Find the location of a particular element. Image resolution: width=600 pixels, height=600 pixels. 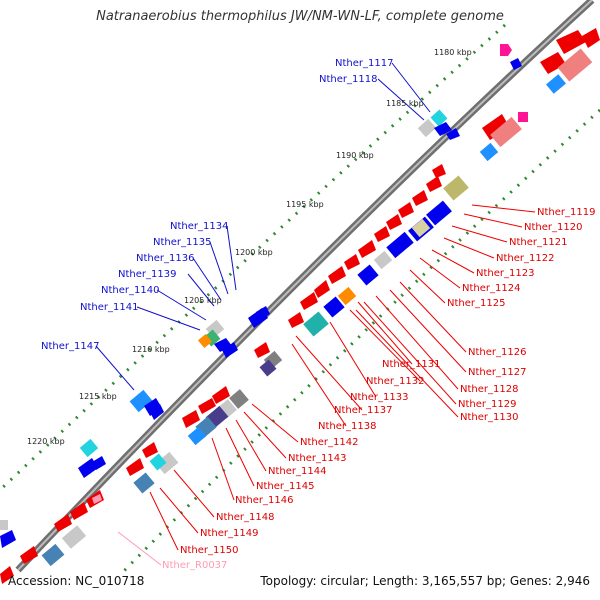

gene-label: Nther_1132 is located at coordinates (395, 381).